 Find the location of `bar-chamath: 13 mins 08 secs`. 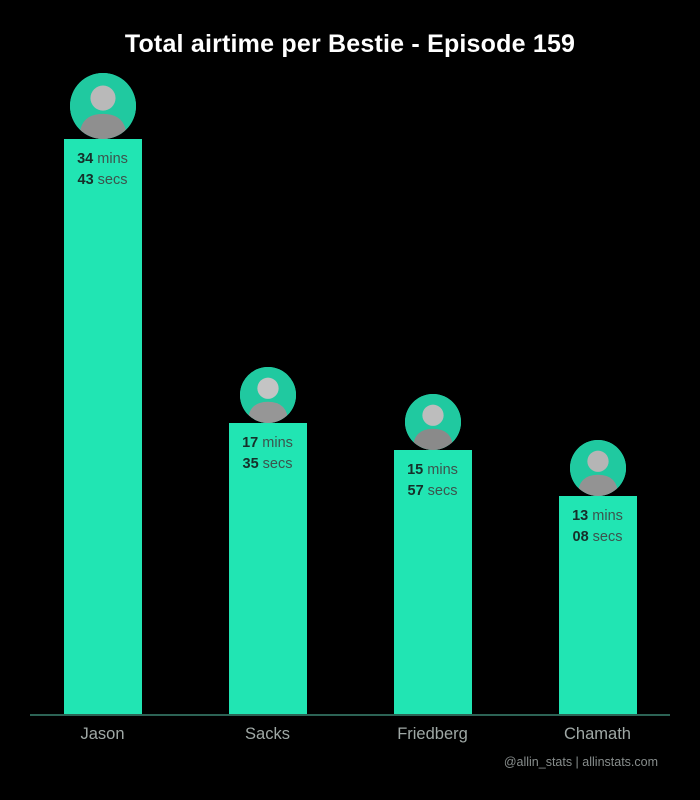

bar-chamath: 13 mins 08 secs is located at coordinates (597, 605).